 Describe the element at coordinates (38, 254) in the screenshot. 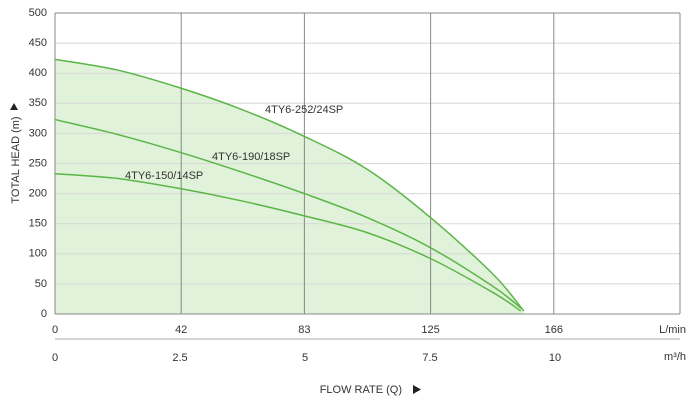

I see `y-tick-label: 100` at that location.